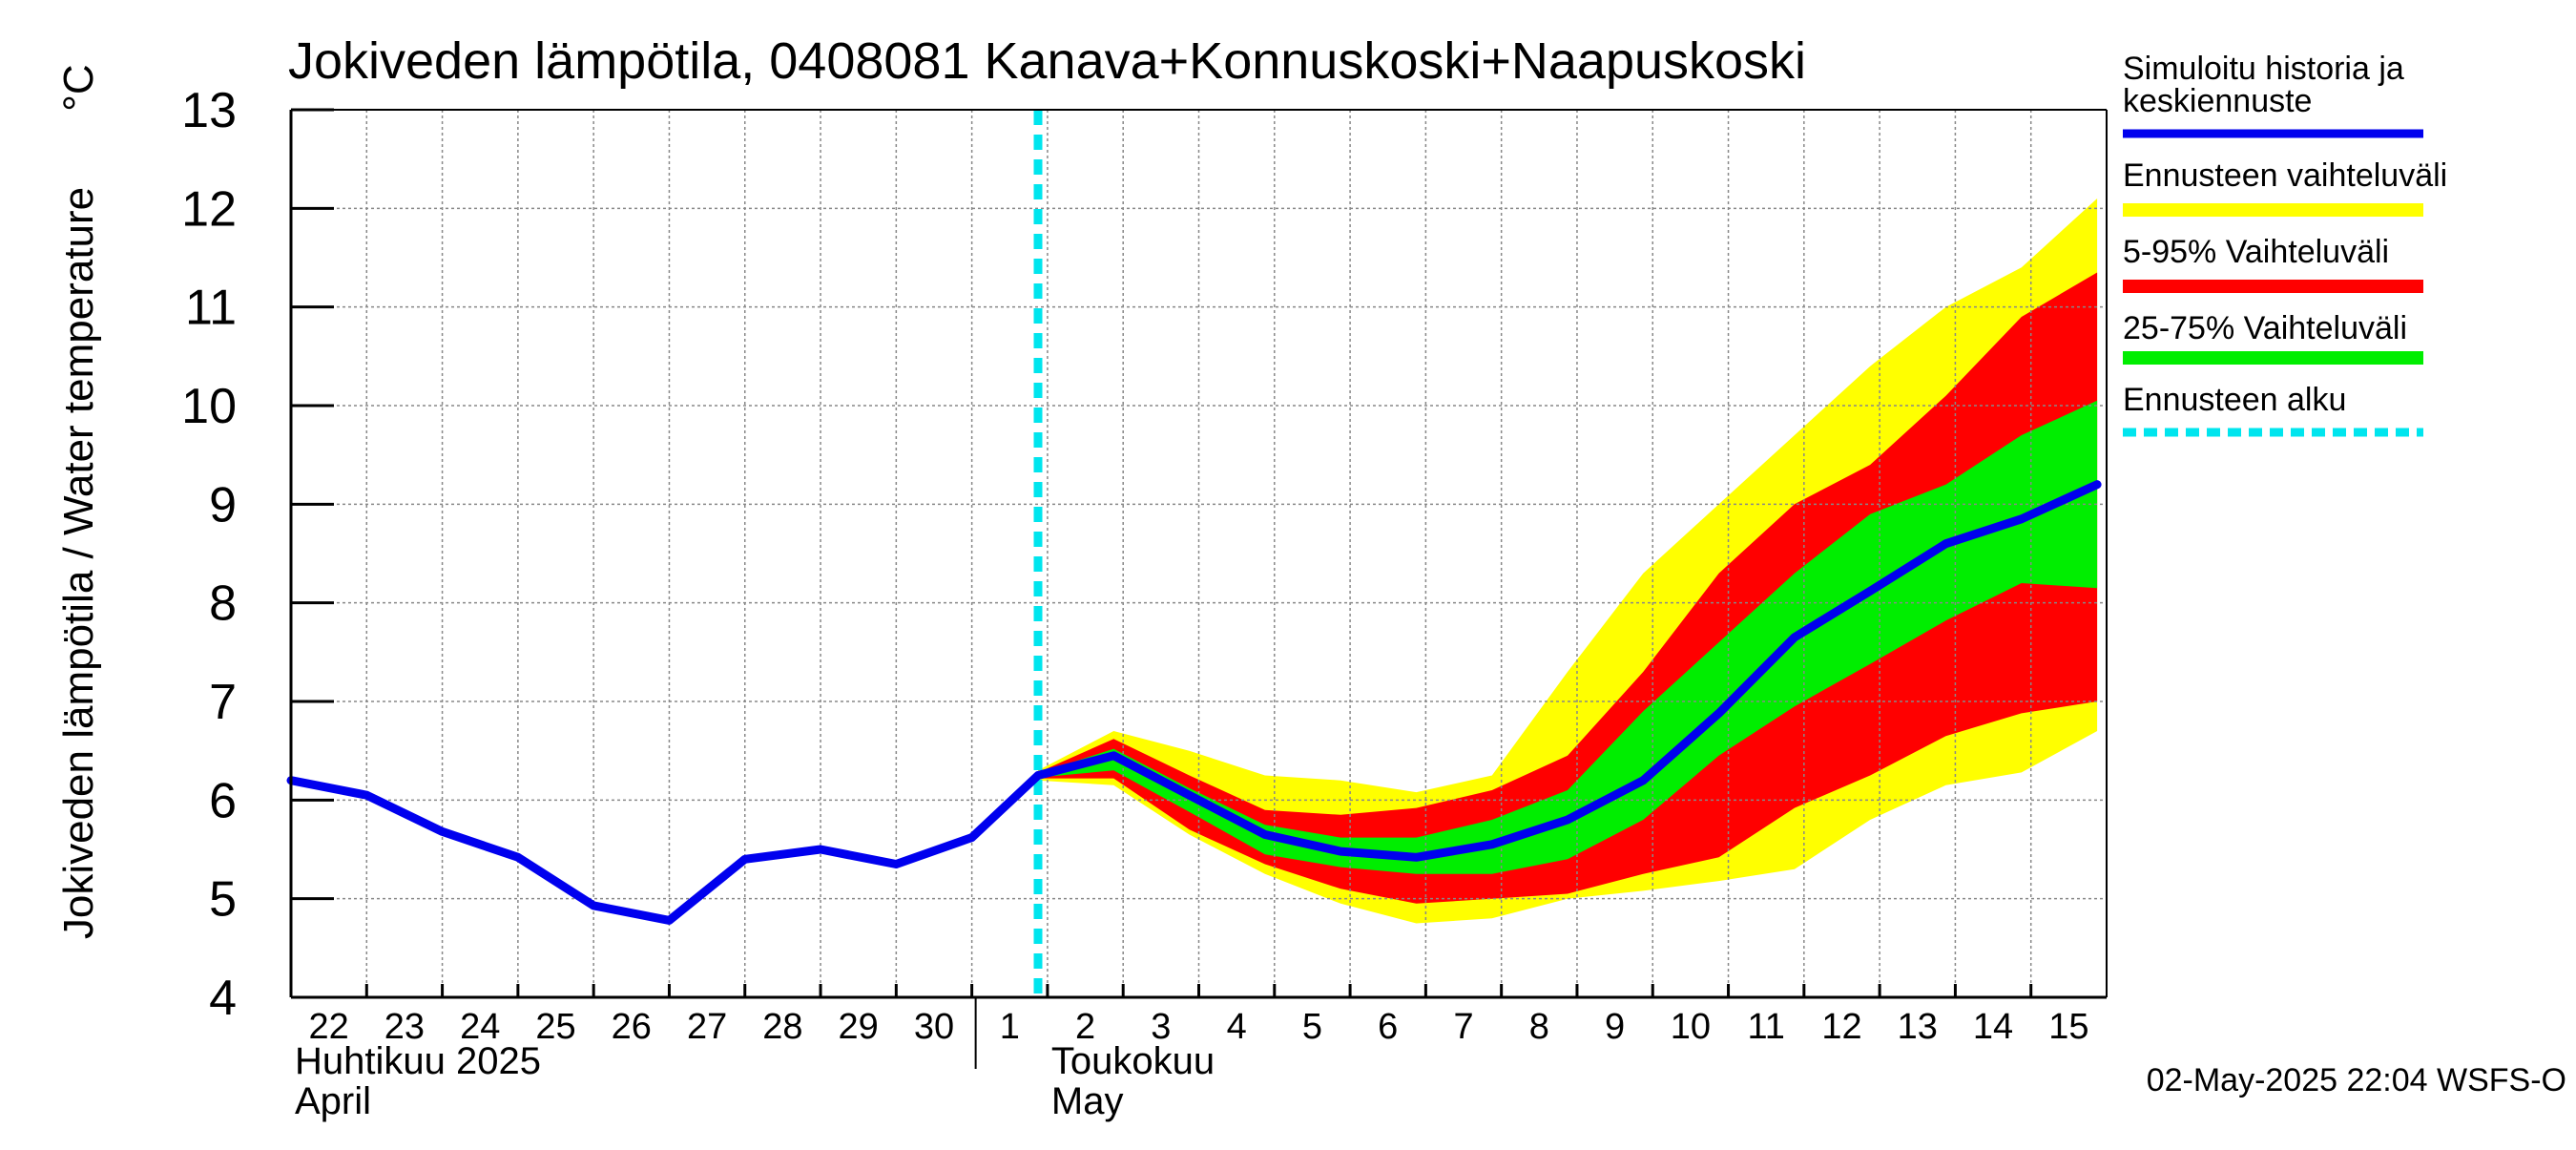 The width and height of the screenshot is (2576, 1150). Describe the element at coordinates (632, 1027) in the screenshot. I see `x-tick-label: 26` at that location.